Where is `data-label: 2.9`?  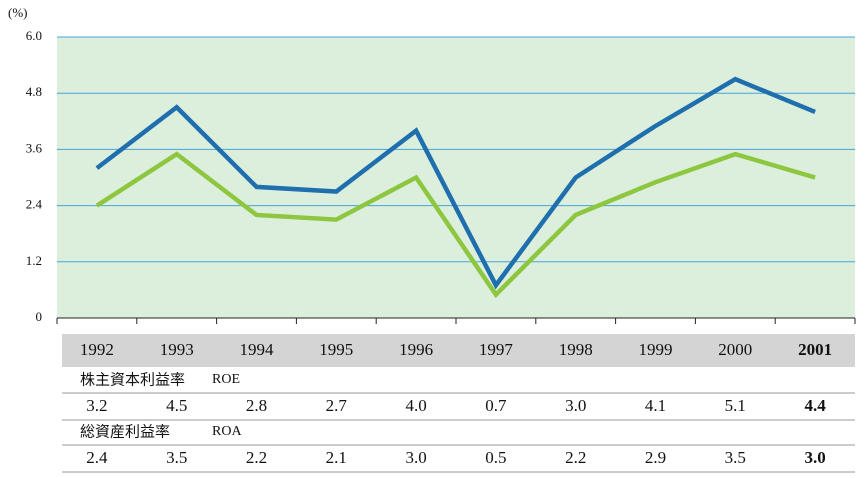 data-label: 2.9 is located at coordinates (655, 457).